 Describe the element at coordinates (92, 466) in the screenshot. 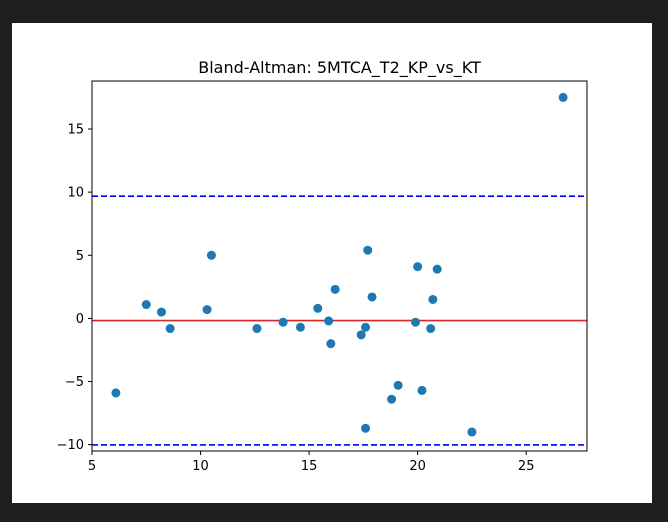

I see `x-tick-label: 5` at that location.